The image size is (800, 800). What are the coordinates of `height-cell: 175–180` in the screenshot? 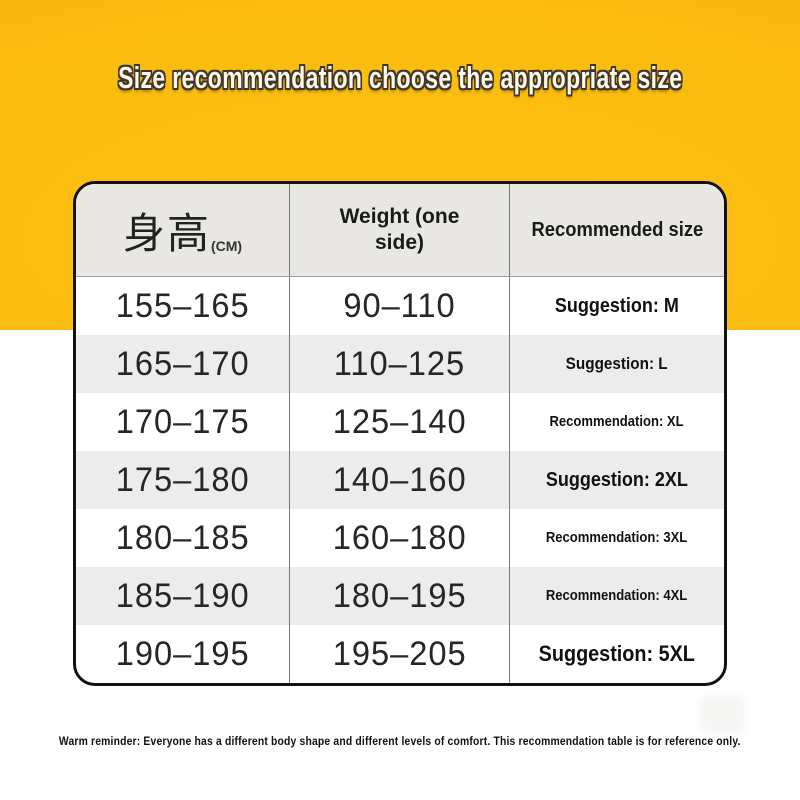 It's located at (183, 480).